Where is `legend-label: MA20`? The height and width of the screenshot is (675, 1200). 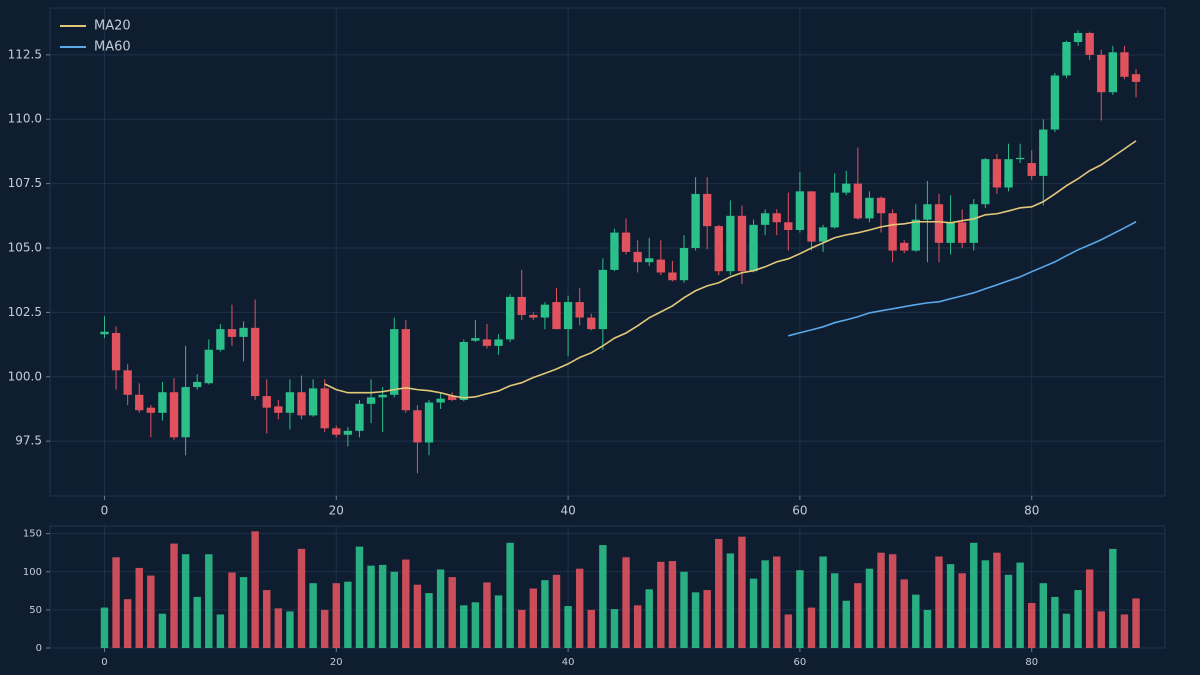 legend-label: MA20 is located at coordinates (112, 26).